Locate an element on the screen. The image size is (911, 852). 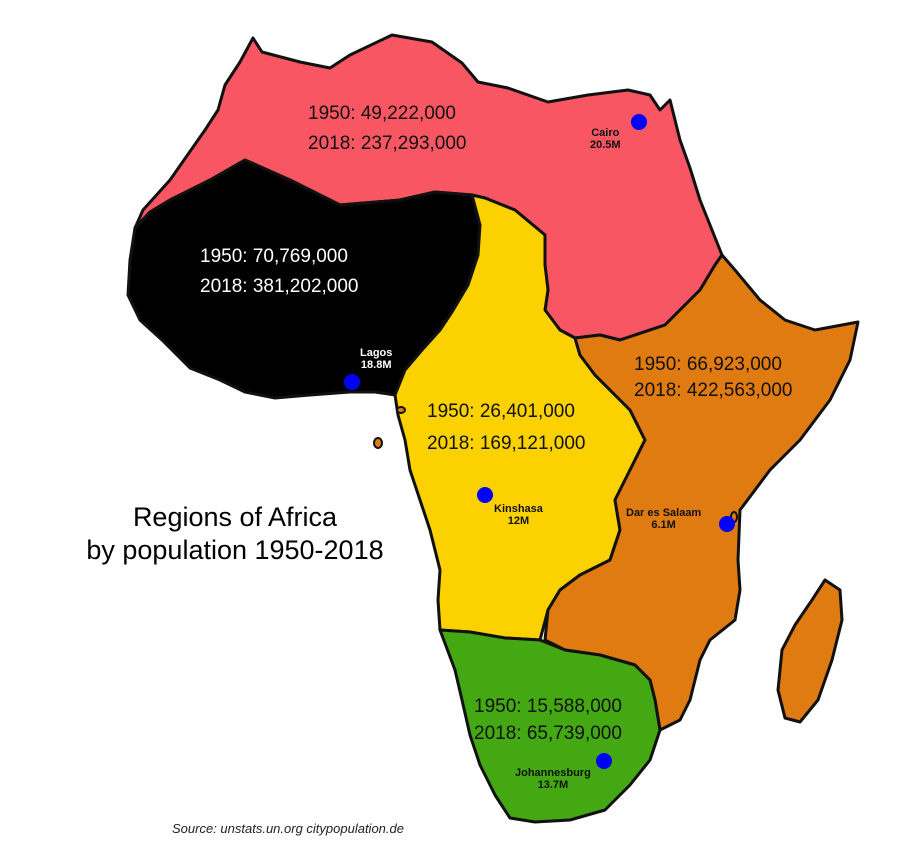
city-label-lagos: Lagos 18.8M is located at coordinates (376, 359).